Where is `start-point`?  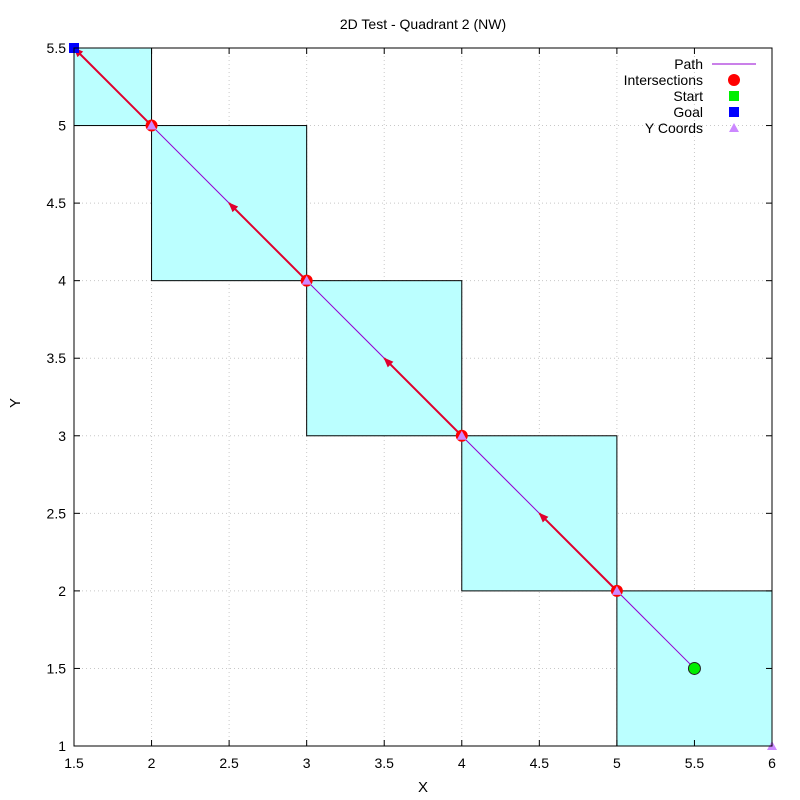 start-point is located at coordinates (694, 668).